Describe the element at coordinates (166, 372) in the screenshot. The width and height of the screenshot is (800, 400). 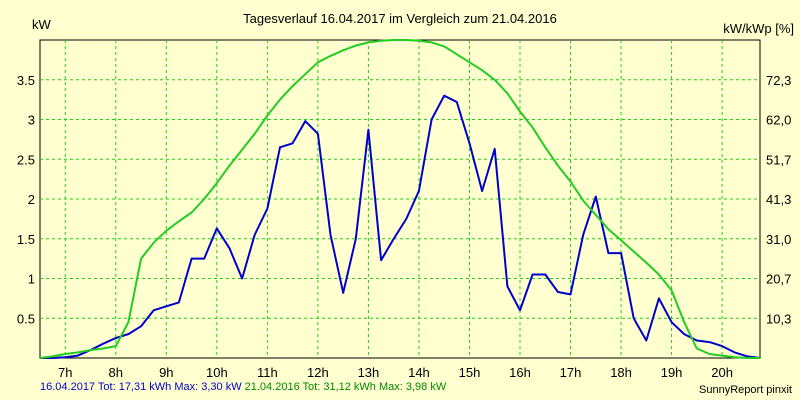
I see `x-tick-label: 9h` at that location.